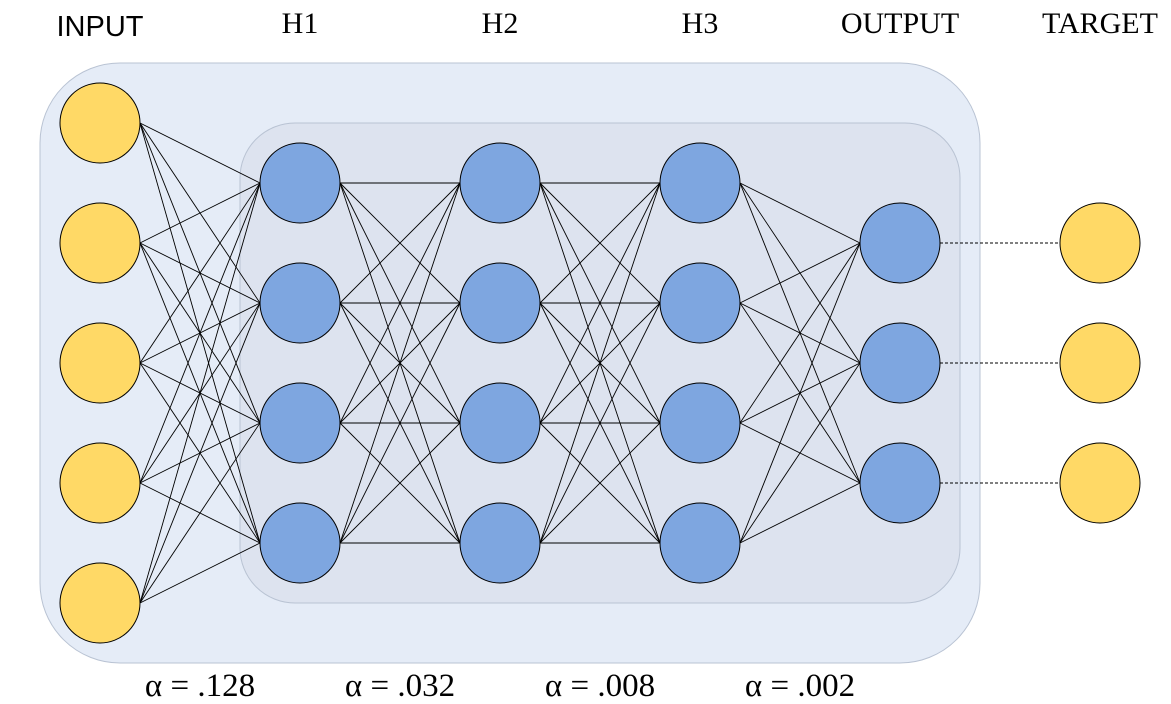 The width and height of the screenshot is (1171, 704). What do you see at coordinates (800, 686) in the screenshot?
I see `alpha-label-4: α = .002` at bounding box center [800, 686].